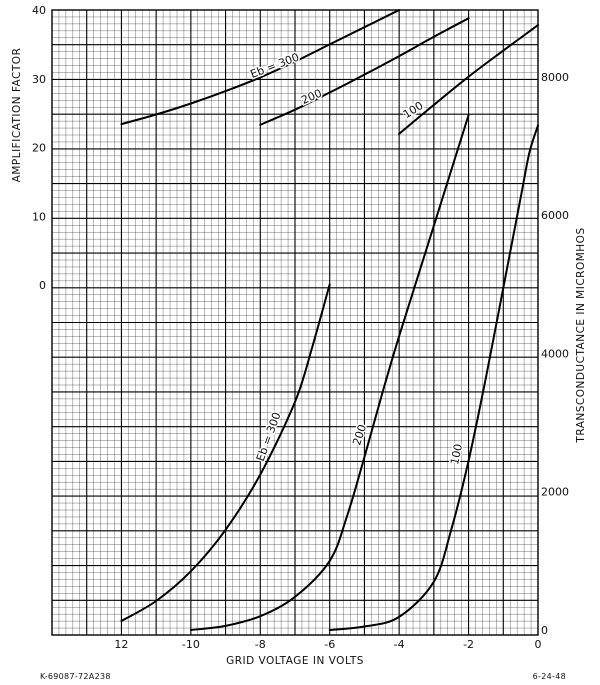 This screenshot has width=600, height=685. Describe the element at coordinates (39, 10) in the screenshot. I see `y-left-tick-label: 40` at that location.